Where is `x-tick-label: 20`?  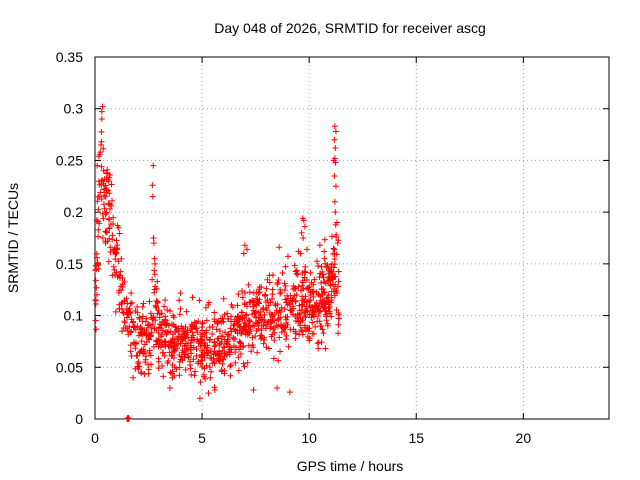 x-tick-label: 20 is located at coordinates (524, 438).